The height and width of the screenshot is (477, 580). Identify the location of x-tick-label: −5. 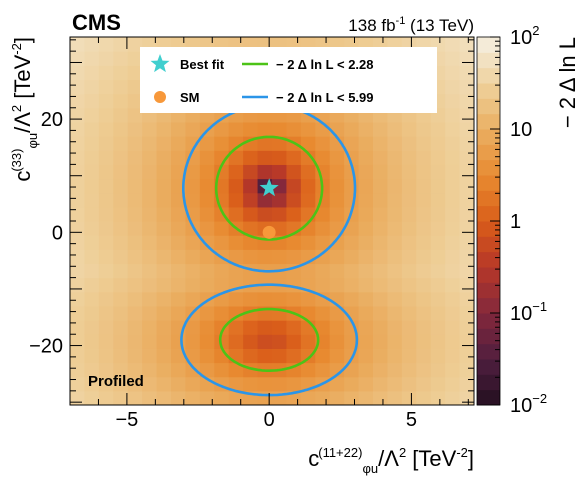
(126, 420).